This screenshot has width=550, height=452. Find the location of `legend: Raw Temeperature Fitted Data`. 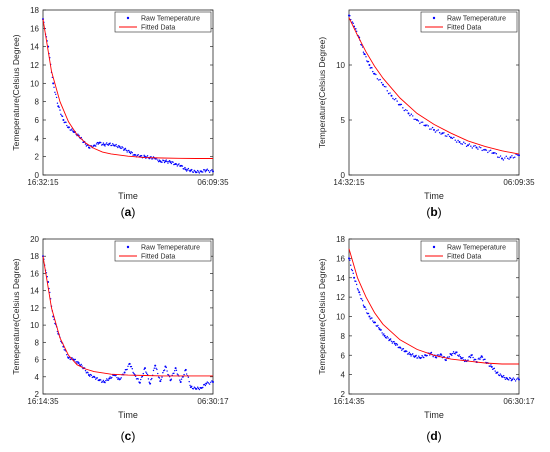

legend: Raw Temeperature Fitted Data is located at coordinates (469, 22).